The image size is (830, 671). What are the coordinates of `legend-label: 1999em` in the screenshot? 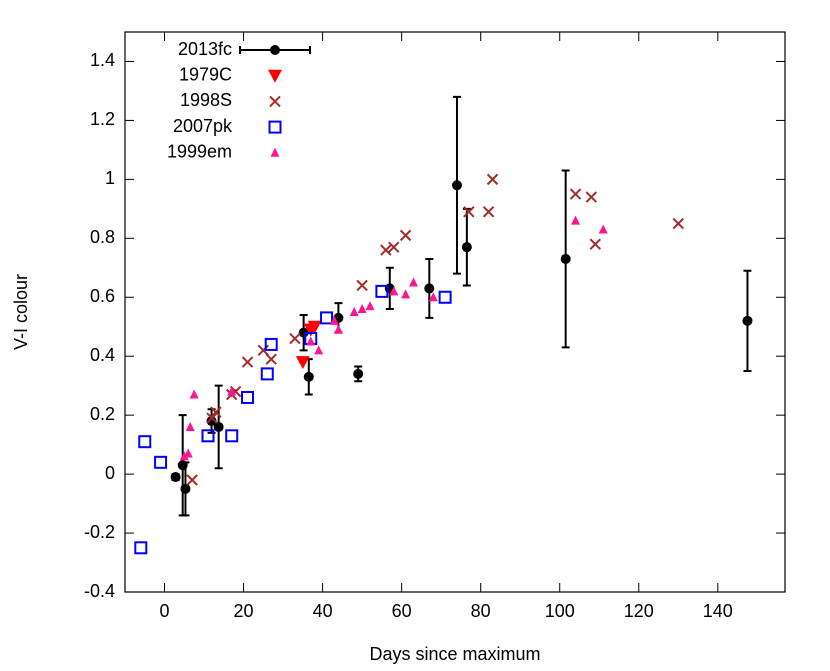 It's located at (199, 152).